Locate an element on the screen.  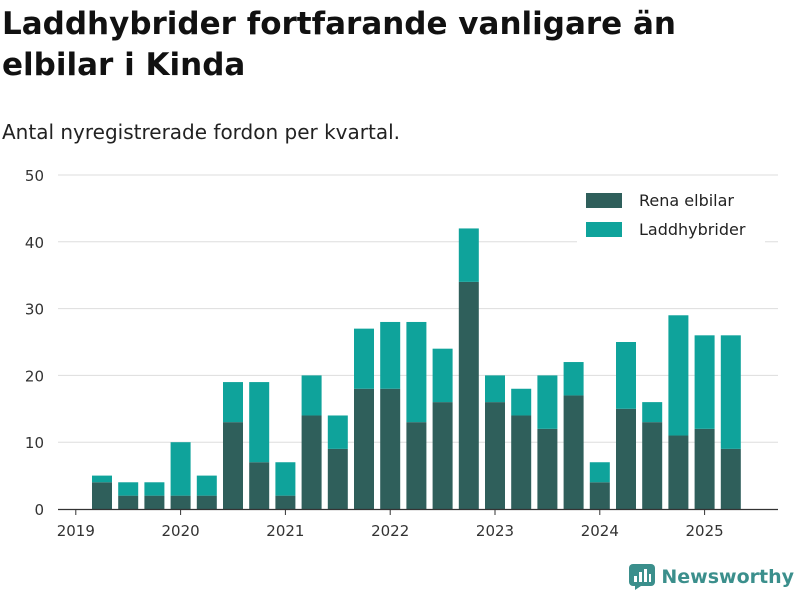
y-axis-ticks: 0 10 20 30 40 50 is located at coordinates (34, 343).